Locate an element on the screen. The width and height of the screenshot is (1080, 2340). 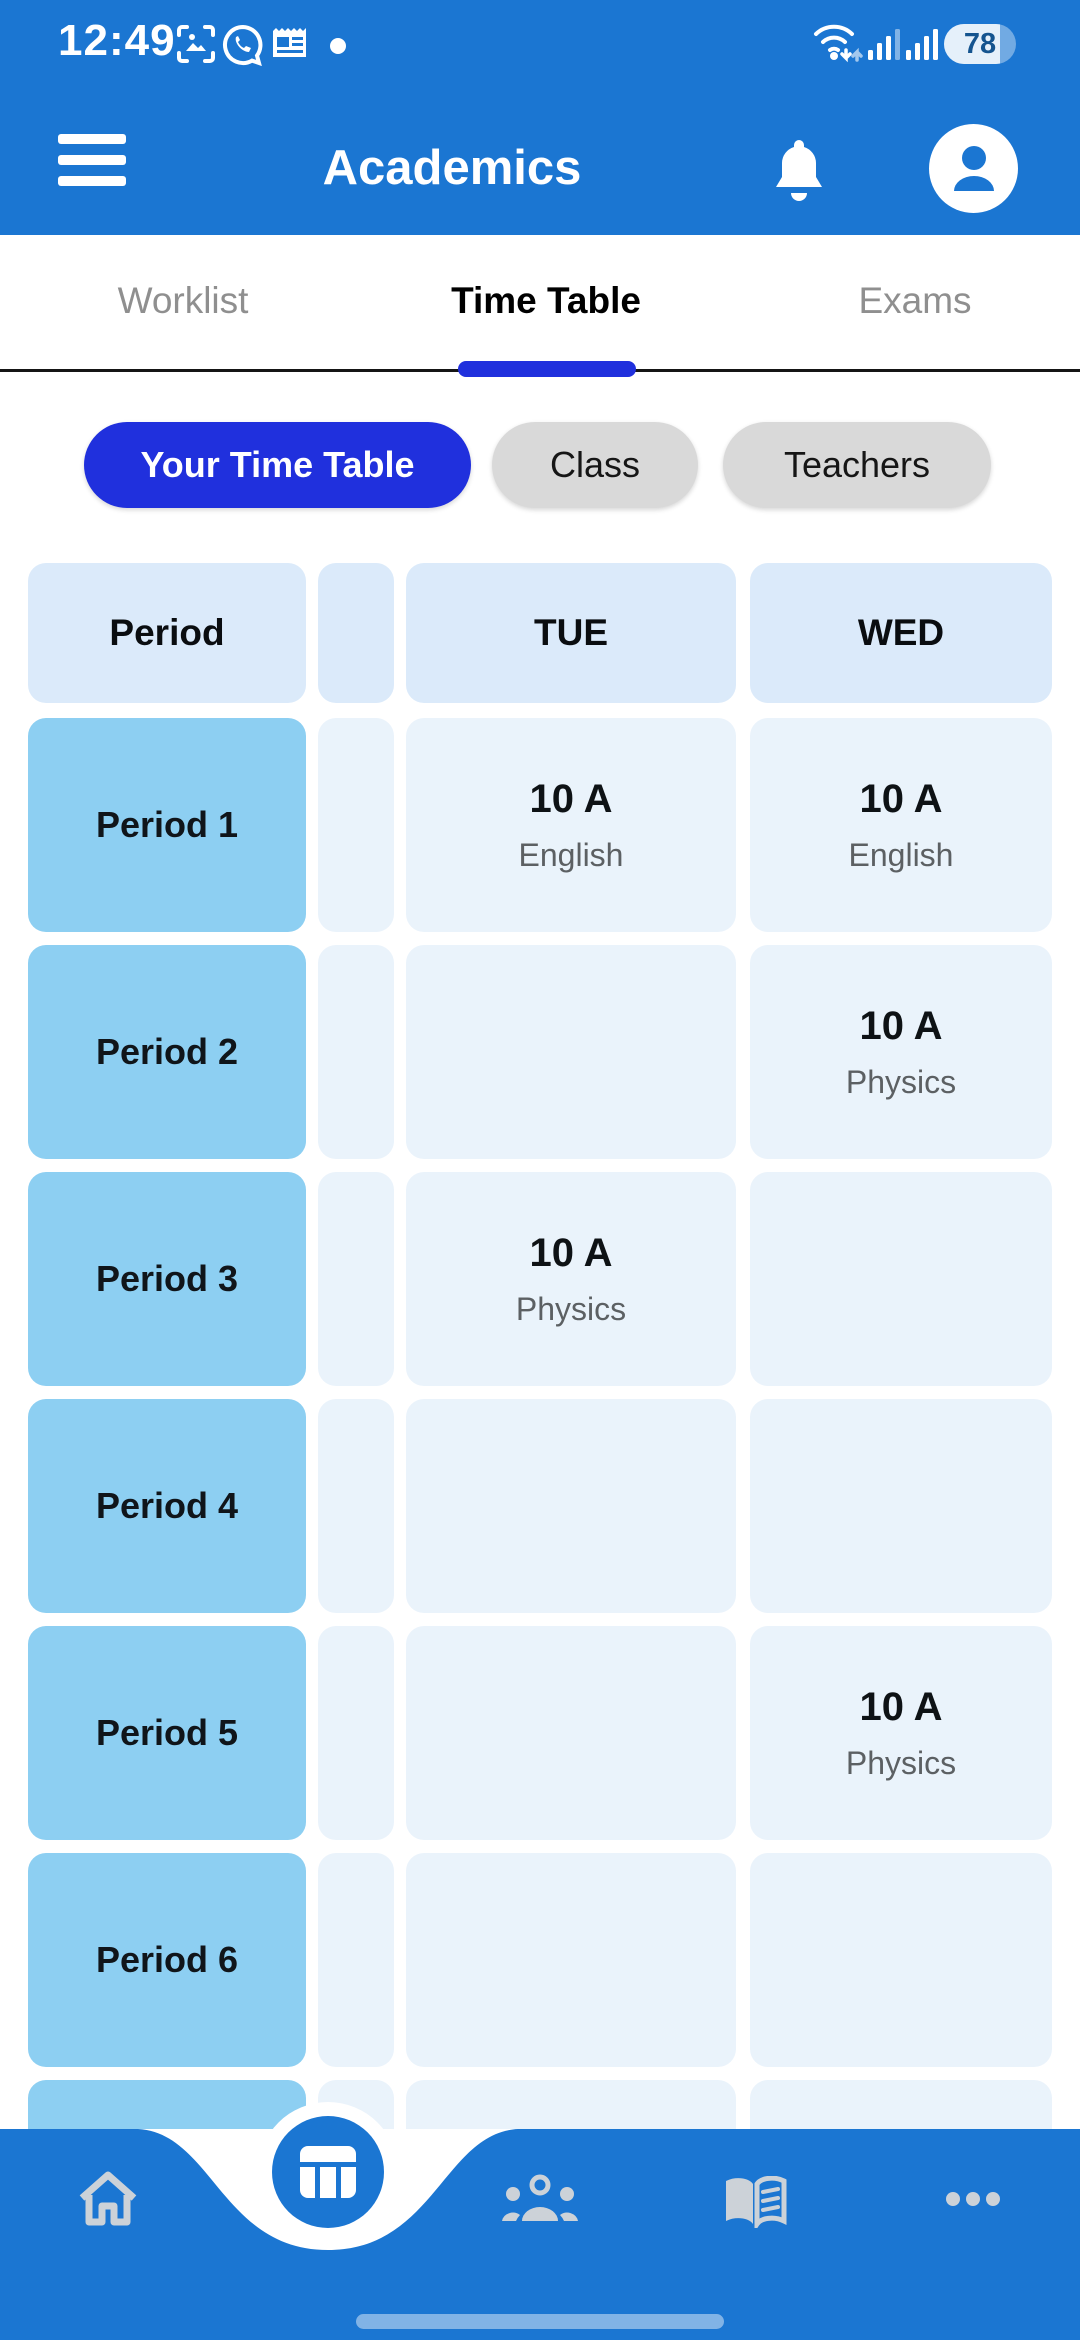
tab-worklist: Worklist is located at coordinates (183, 300).